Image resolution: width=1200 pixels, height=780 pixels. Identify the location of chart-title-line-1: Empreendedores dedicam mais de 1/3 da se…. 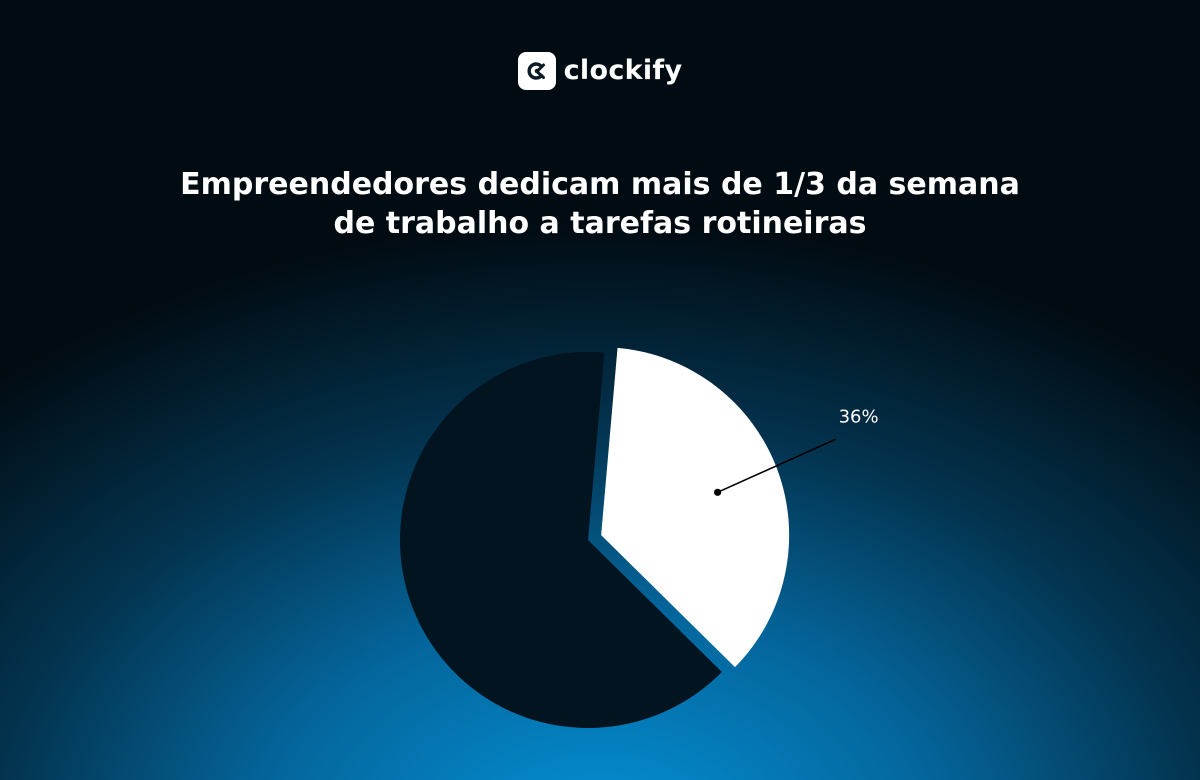
(600, 184).